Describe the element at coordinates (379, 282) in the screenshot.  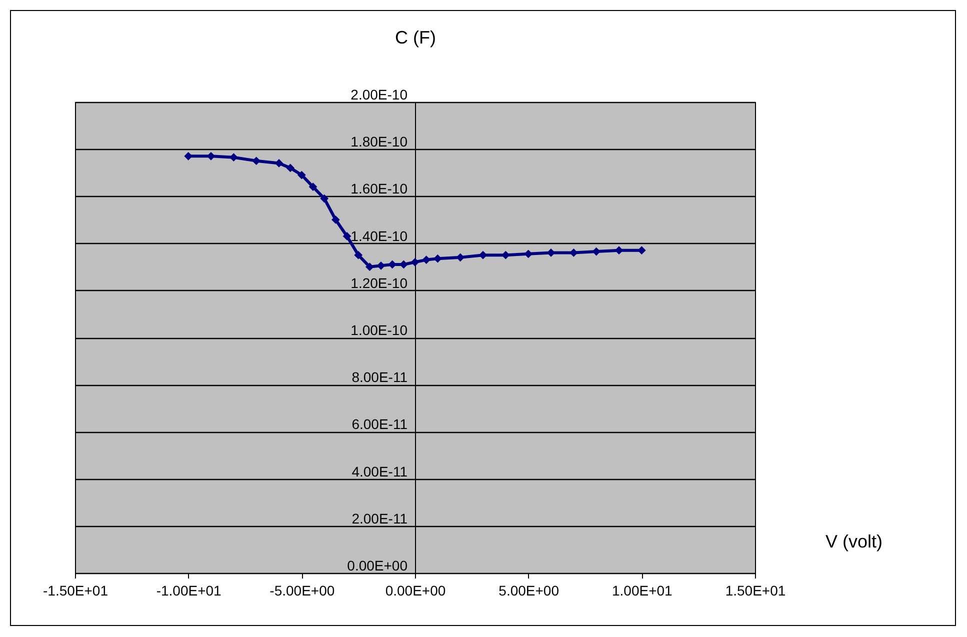
I see `y-tick-label: 1.20E-10` at that location.